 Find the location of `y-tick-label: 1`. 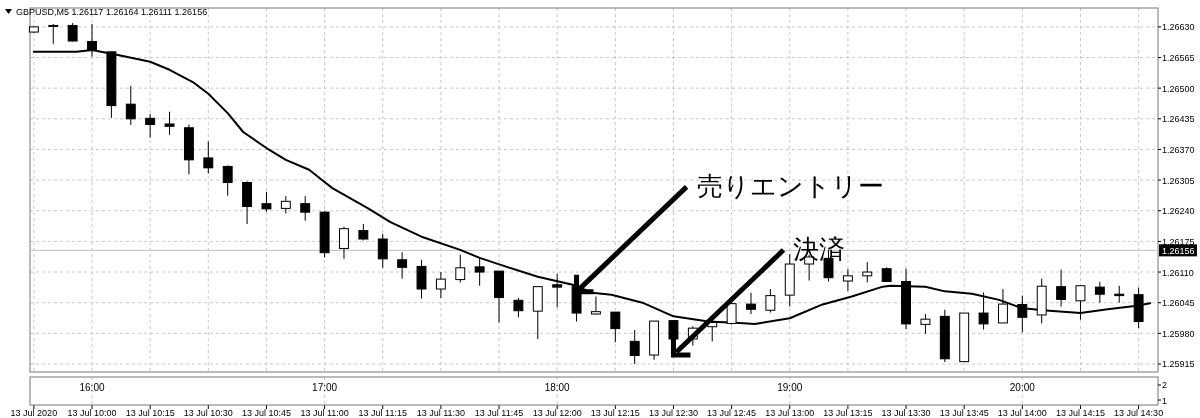

y-tick-label: 1 is located at coordinates (1165, 400).